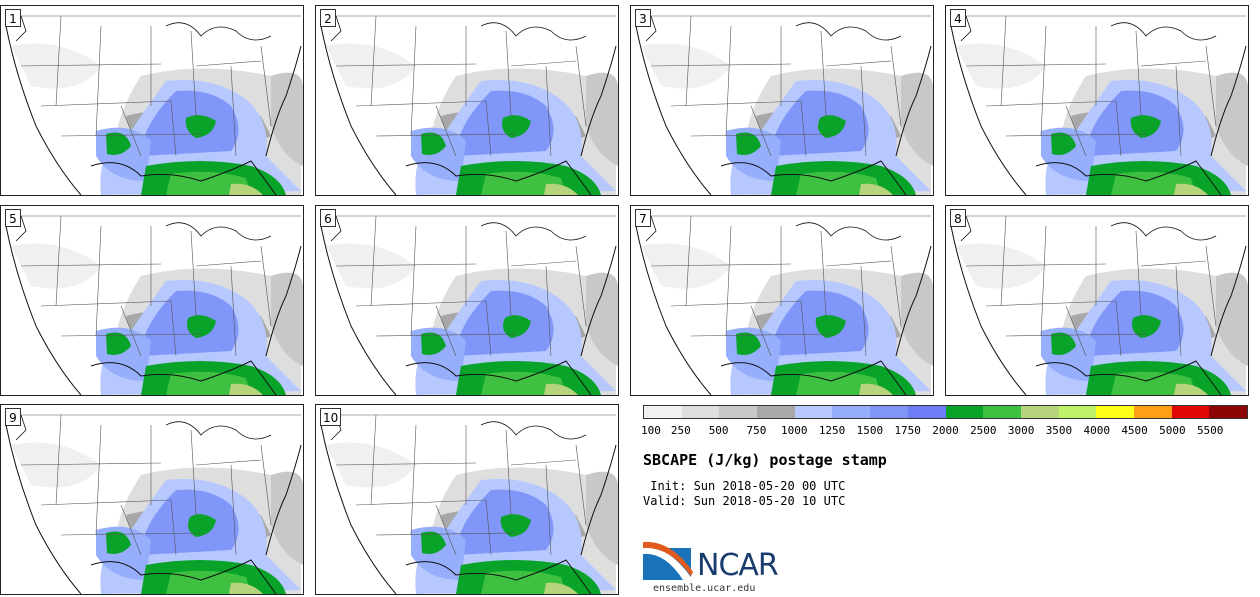 This screenshot has height=597, width=1260. I want to click on ensemble-member-panel: 8, so click(1097, 300).